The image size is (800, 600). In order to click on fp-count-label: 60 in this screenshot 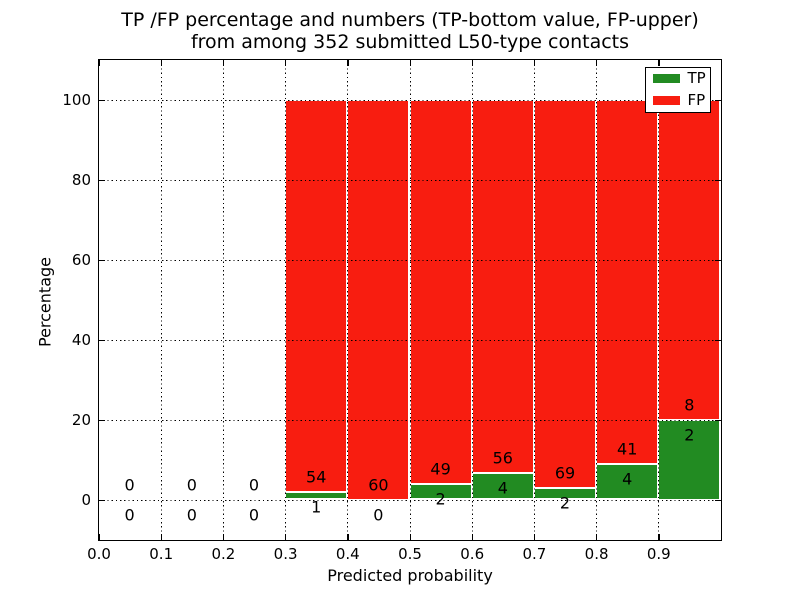, I will do `click(378, 484)`.